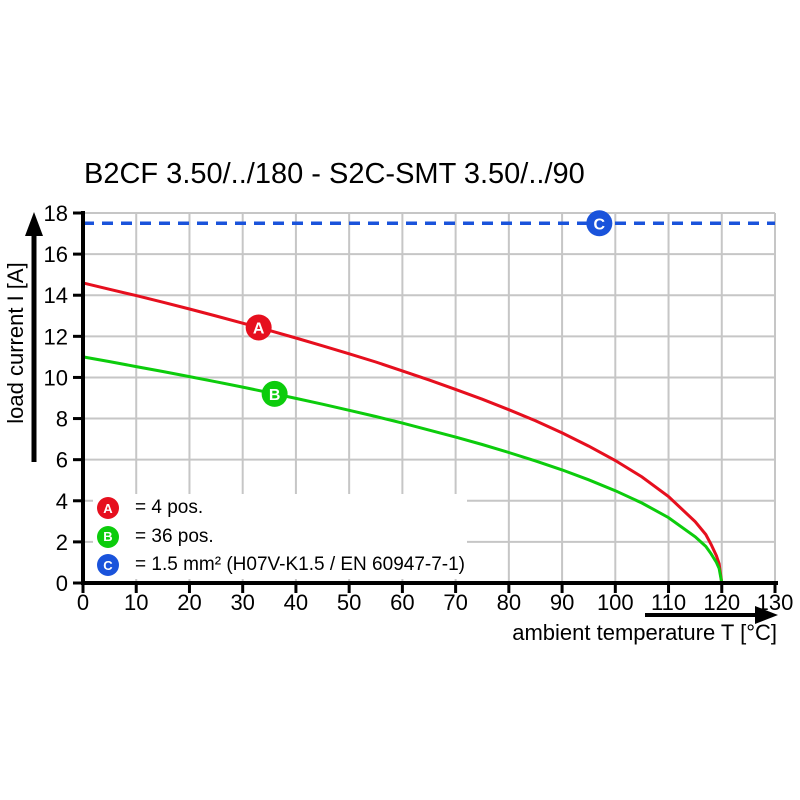  What do you see at coordinates (169, 507) in the screenshot?
I see `legend-label-a: = 4 pos.` at bounding box center [169, 507].